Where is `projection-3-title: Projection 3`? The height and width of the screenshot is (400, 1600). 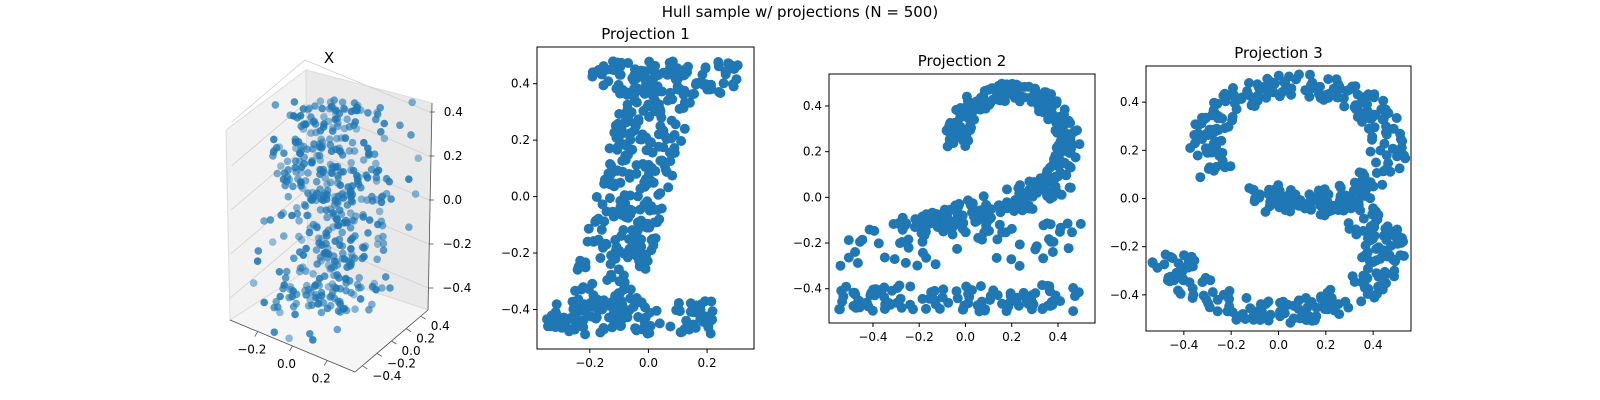
projection-3-title: Projection 3 is located at coordinates (1278, 53).